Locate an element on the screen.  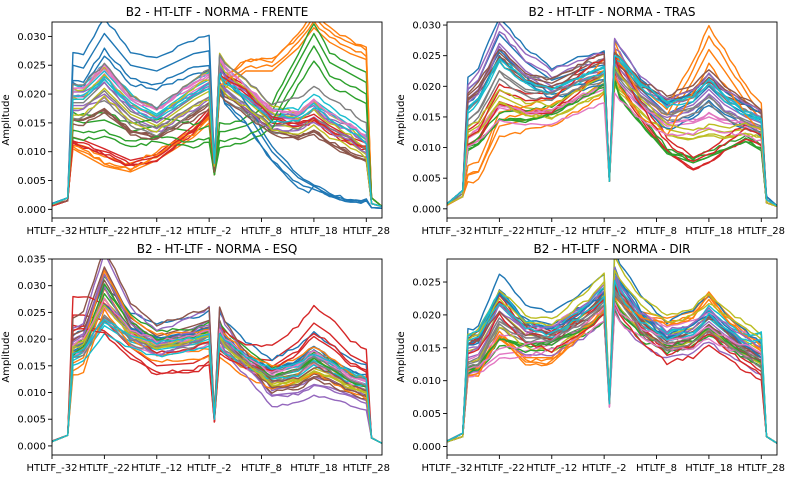
chart-title: B2 - HT-LTF - NORMA - DIR is located at coordinates (611, 249).